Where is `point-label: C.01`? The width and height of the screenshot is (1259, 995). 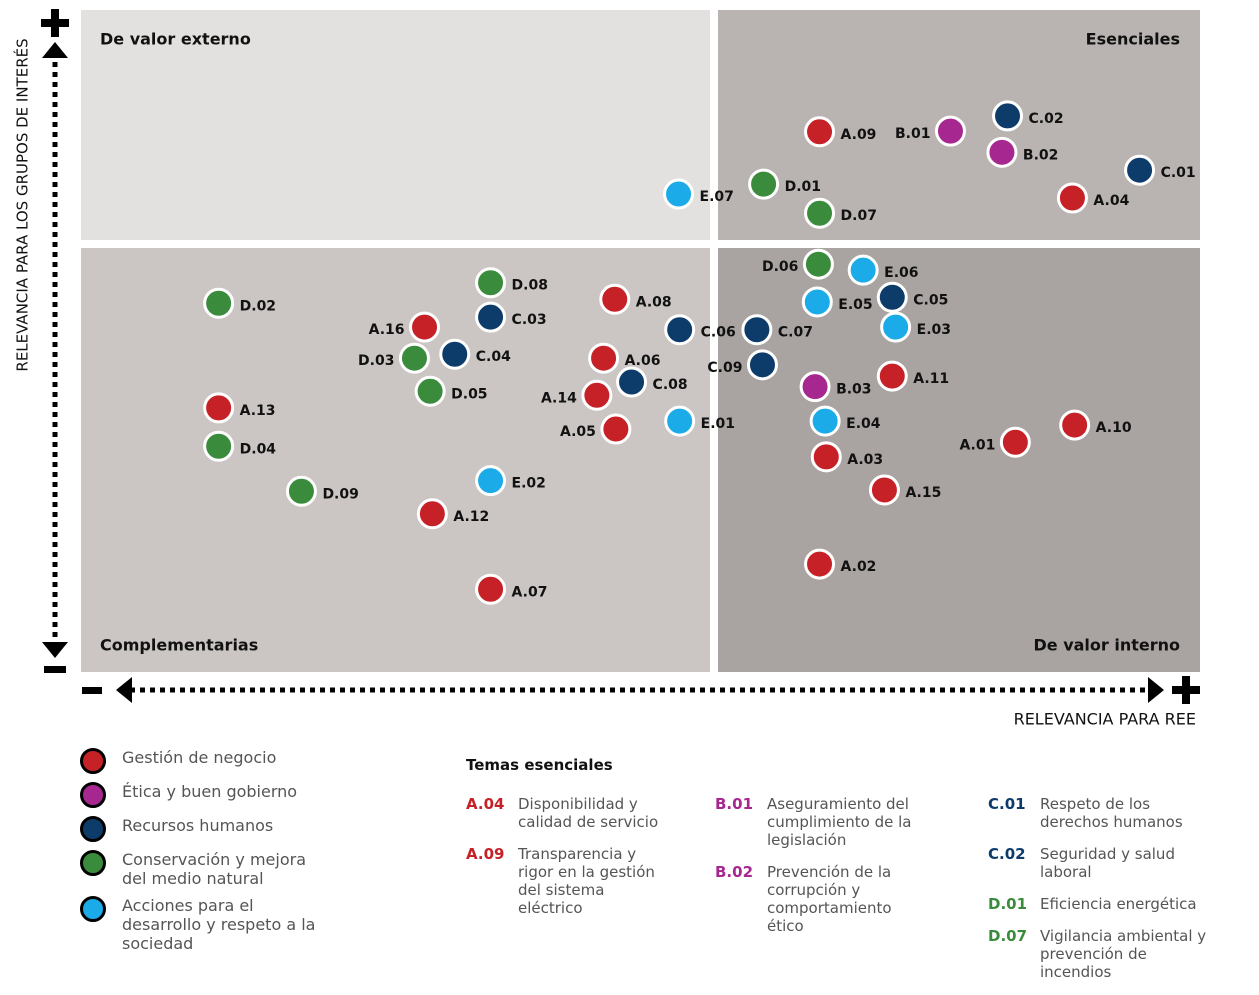
point-label: C.01 is located at coordinates (1178, 173).